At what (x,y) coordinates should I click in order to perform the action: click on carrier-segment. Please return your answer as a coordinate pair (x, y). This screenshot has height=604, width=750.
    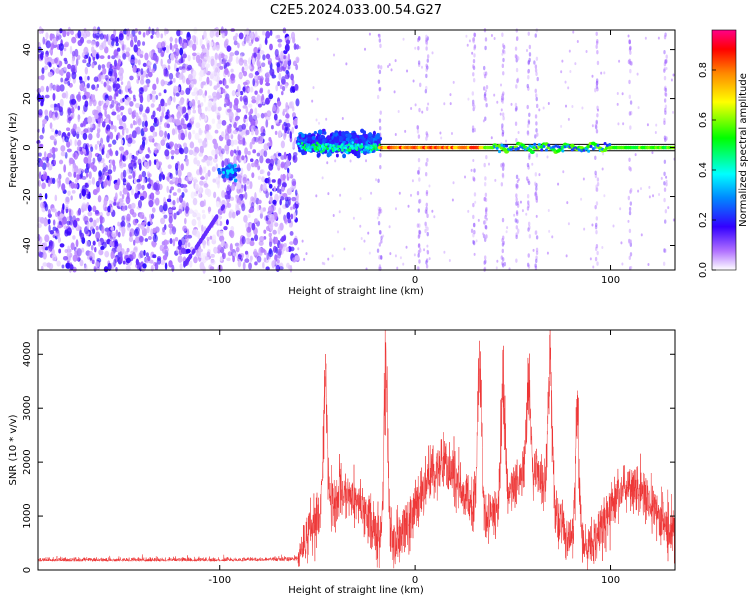
    Looking at the image, I should click on (504, 149).